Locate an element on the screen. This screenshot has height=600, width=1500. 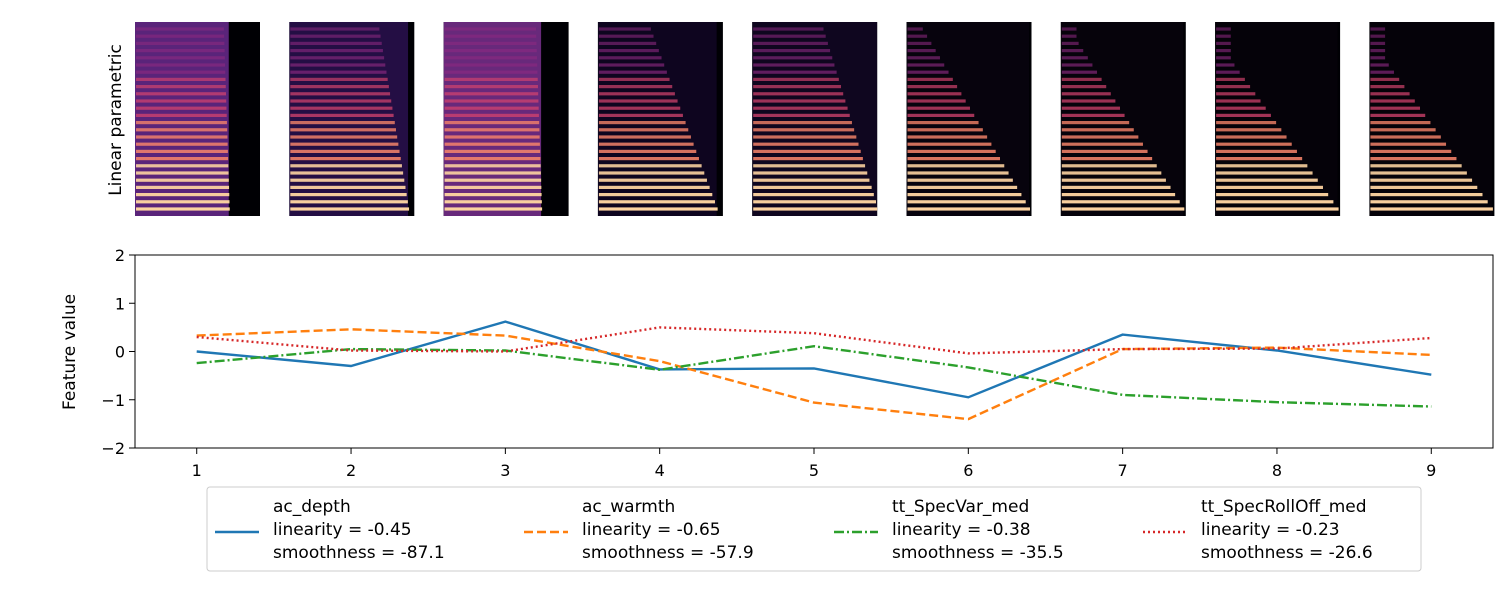
y-tick-label: 2 is located at coordinates (120, 255).